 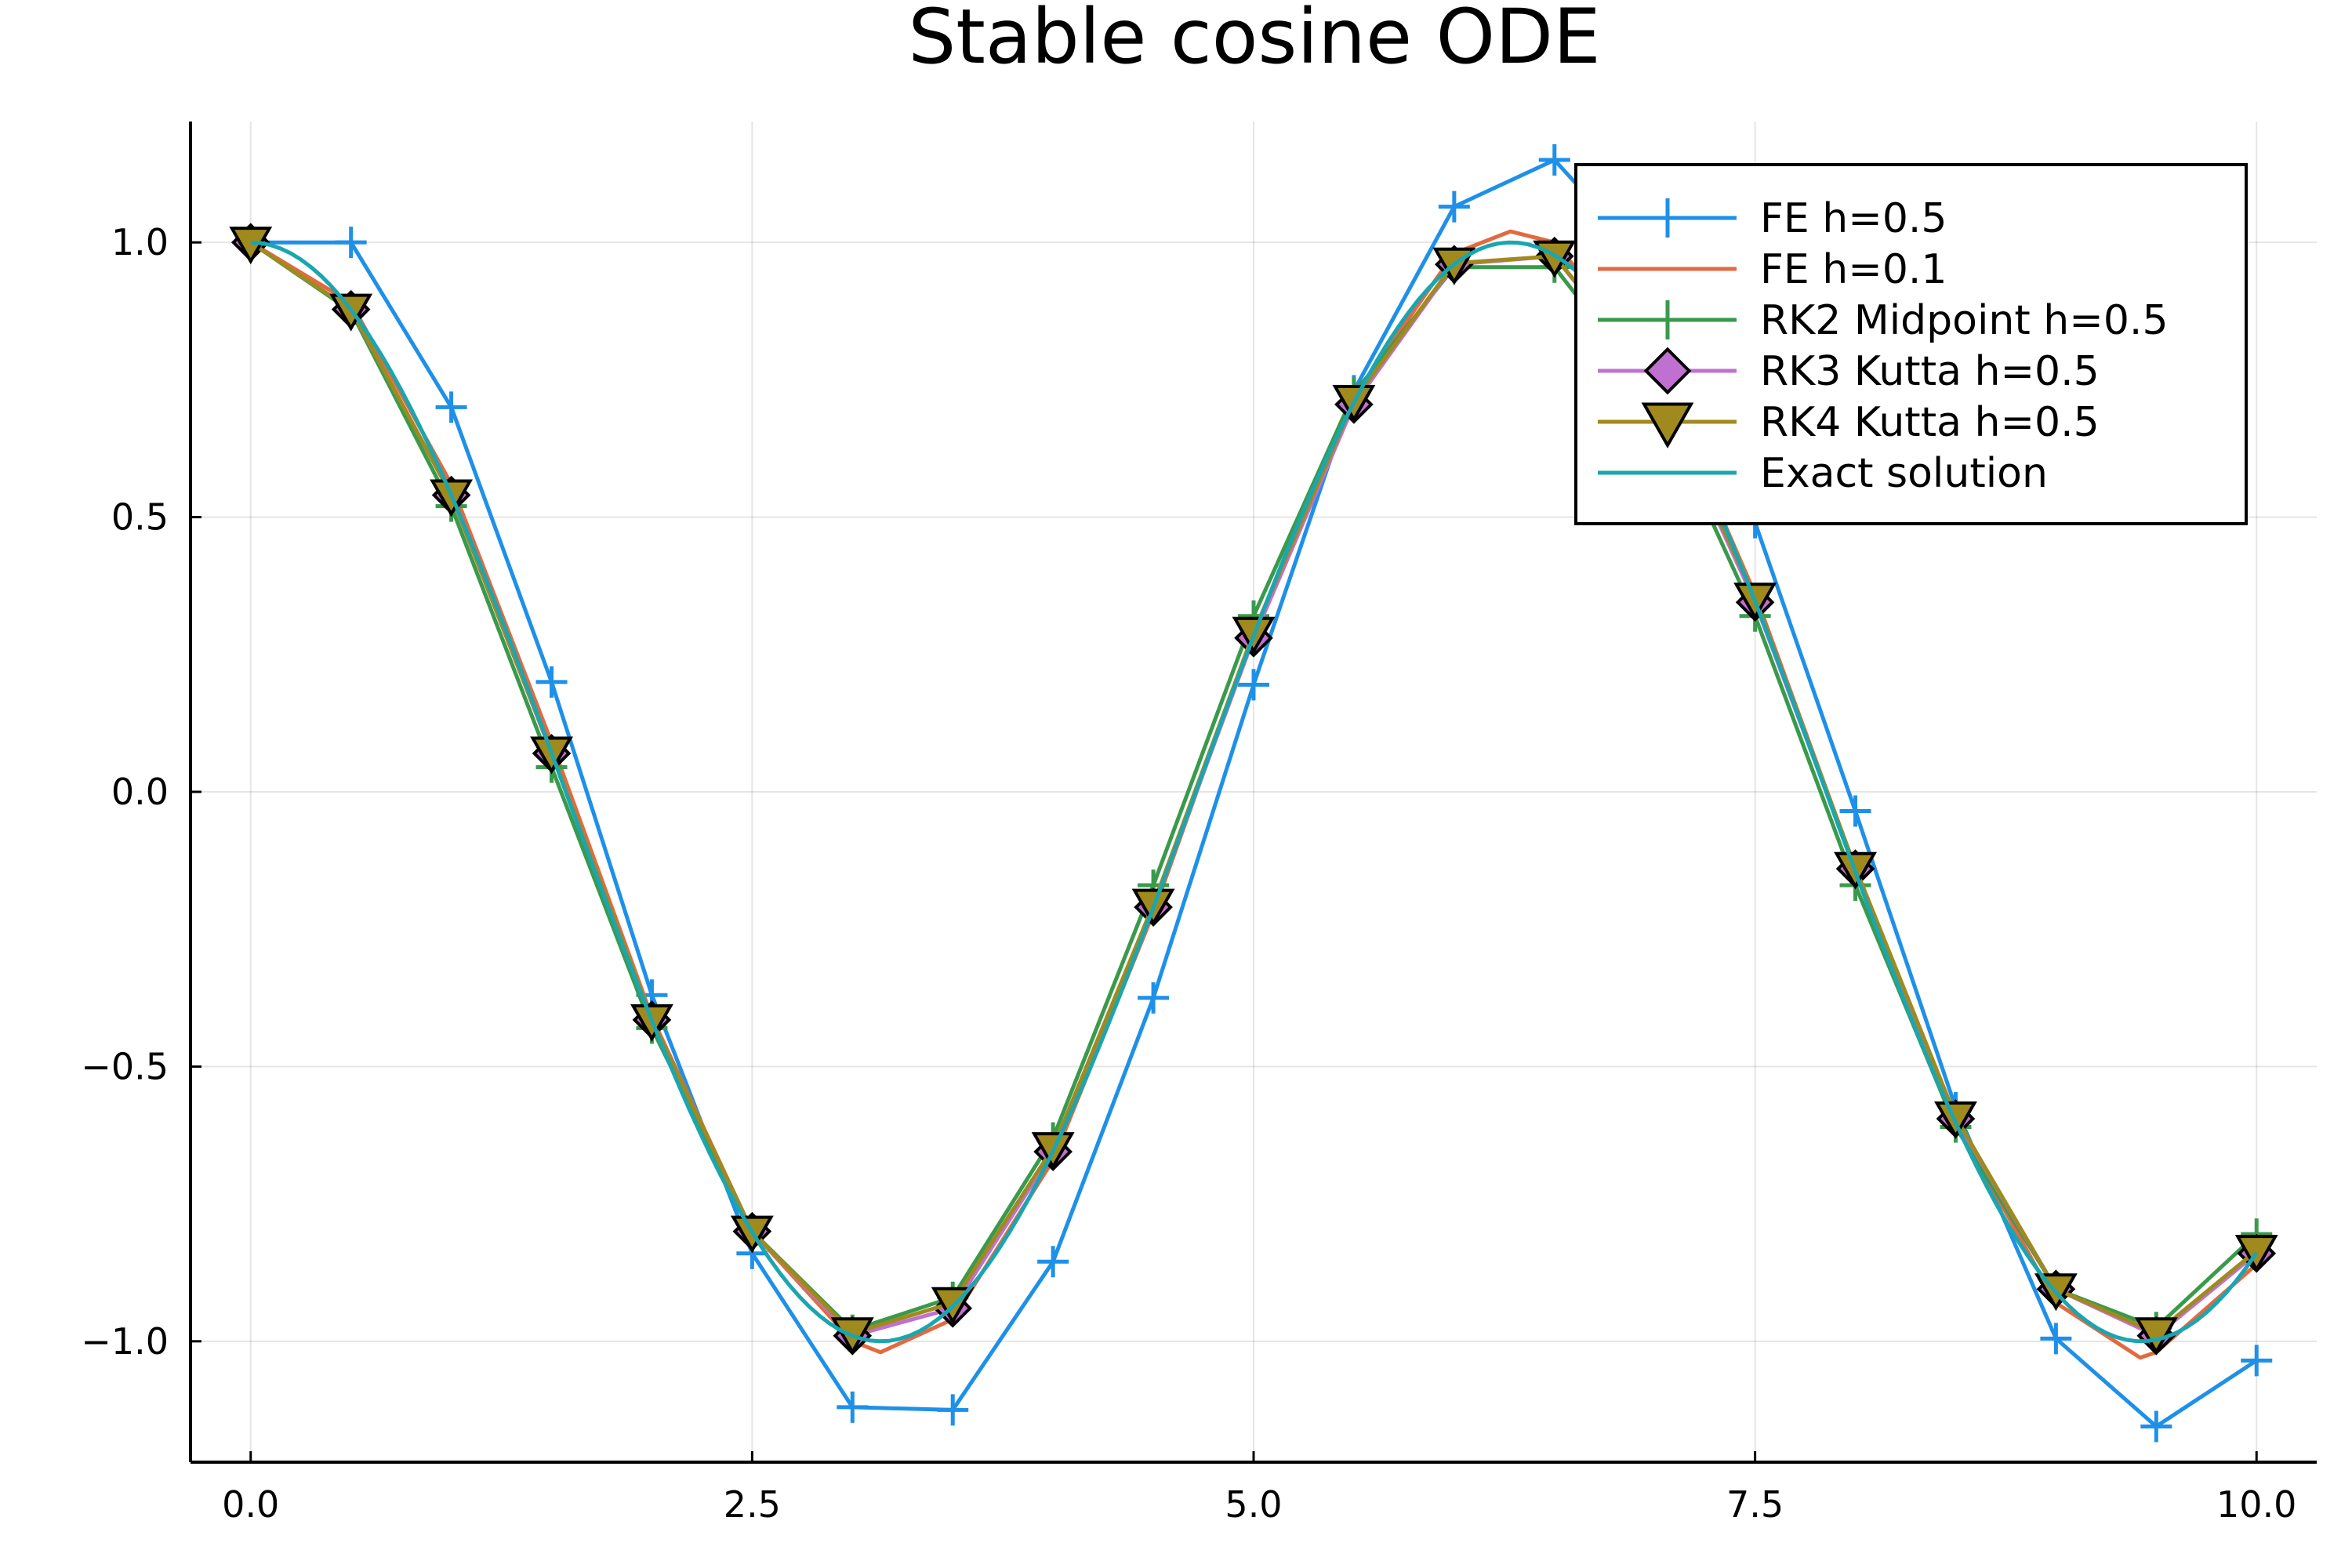 I want to click on y-tick-label: 0.0, so click(x=140, y=792).